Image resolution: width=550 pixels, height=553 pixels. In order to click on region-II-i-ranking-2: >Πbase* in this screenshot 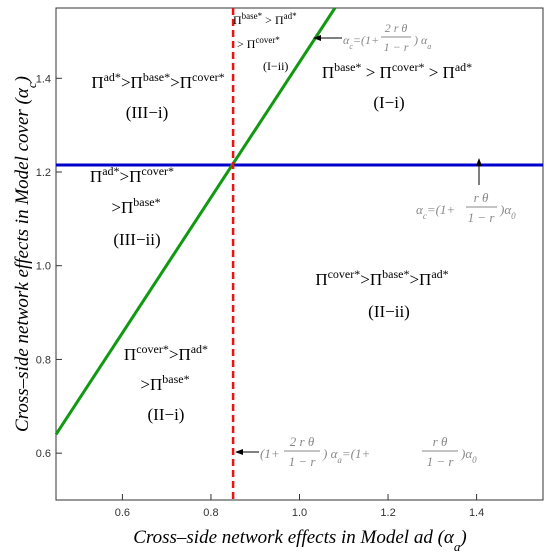, I will do `click(164, 383)`.